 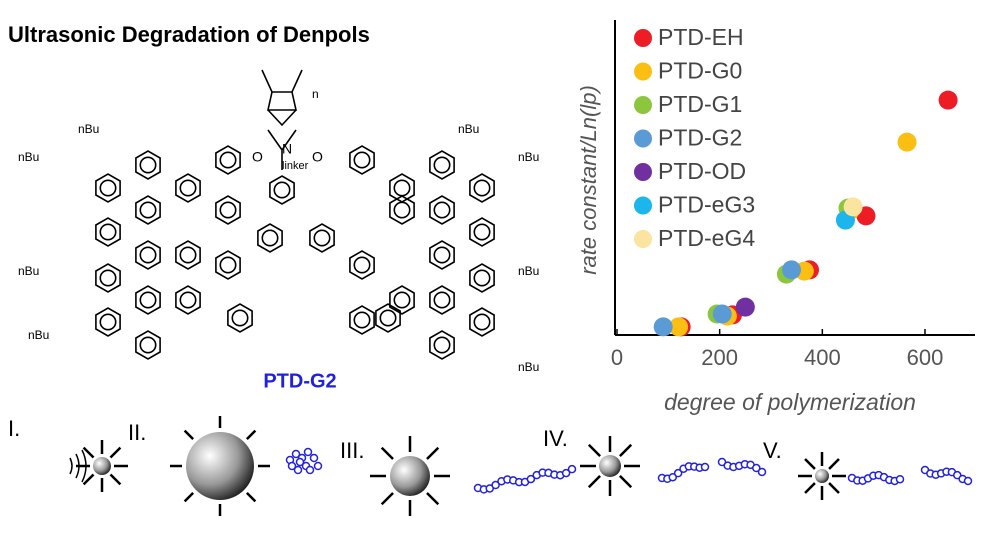 What do you see at coordinates (700, 71) in the screenshot?
I see `legend-label: PTD-G0` at bounding box center [700, 71].